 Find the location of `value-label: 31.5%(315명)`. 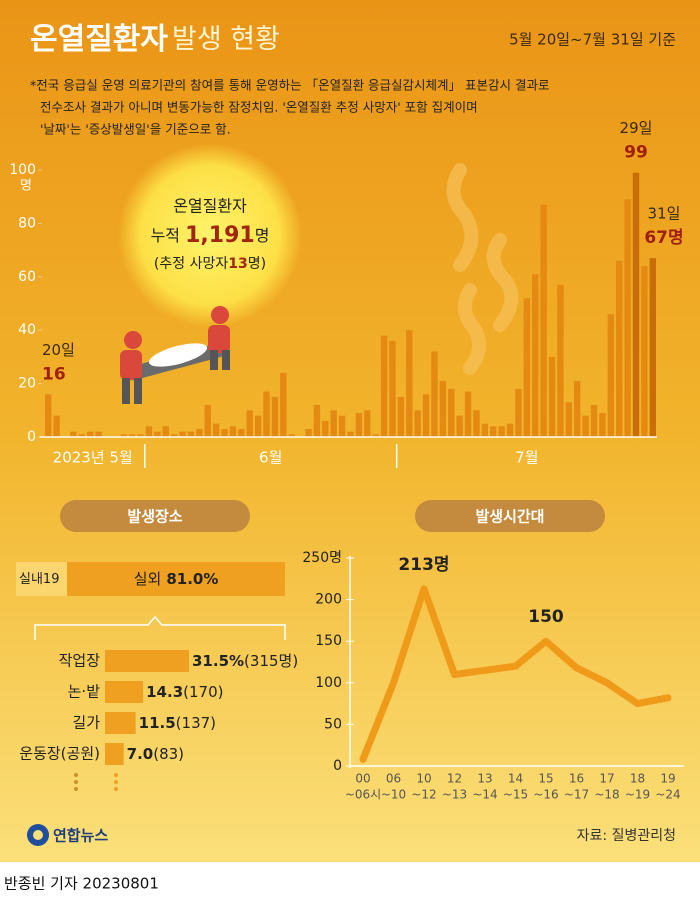

value-label: 31.5%(315명) is located at coordinates (245, 661).